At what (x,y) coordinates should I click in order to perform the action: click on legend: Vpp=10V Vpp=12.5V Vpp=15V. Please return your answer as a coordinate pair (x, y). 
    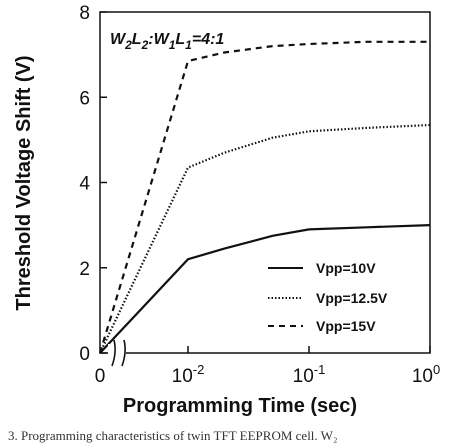
    Looking at the image, I should click on (328, 297).